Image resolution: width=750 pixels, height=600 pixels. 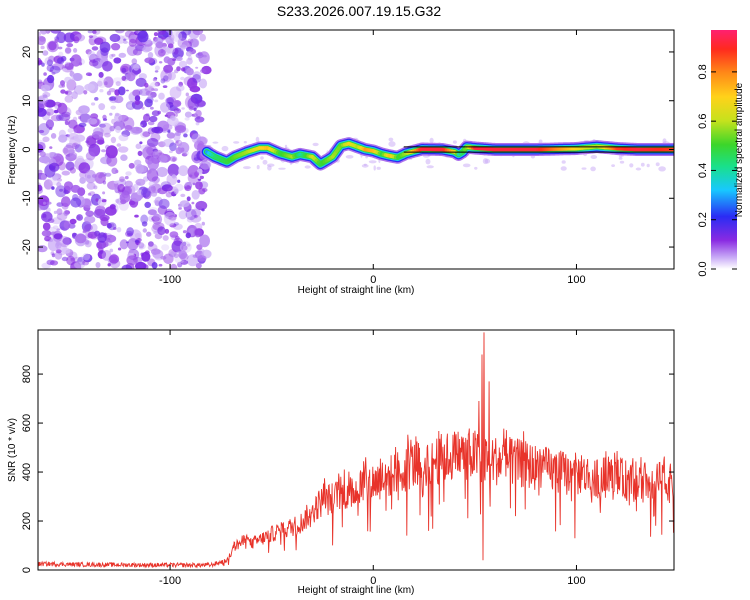 What do you see at coordinates (703, 219) in the screenshot?
I see `colorbar-tick-label: 0.2` at bounding box center [703, 219].